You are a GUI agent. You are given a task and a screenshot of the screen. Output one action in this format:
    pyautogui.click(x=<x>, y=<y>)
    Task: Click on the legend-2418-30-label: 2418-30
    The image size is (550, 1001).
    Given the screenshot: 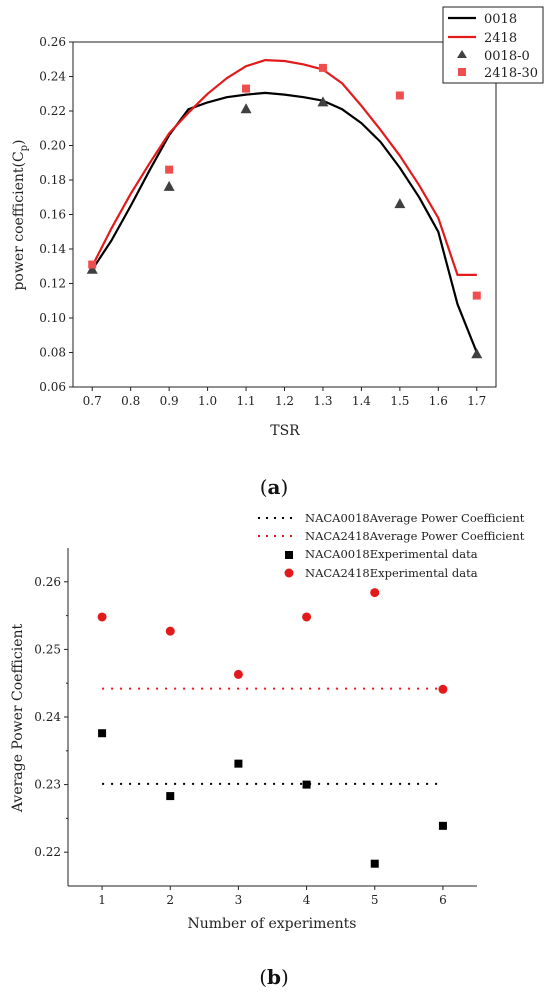 What is the action you would take?
    pyautogui.click(x=511, y=73)
    